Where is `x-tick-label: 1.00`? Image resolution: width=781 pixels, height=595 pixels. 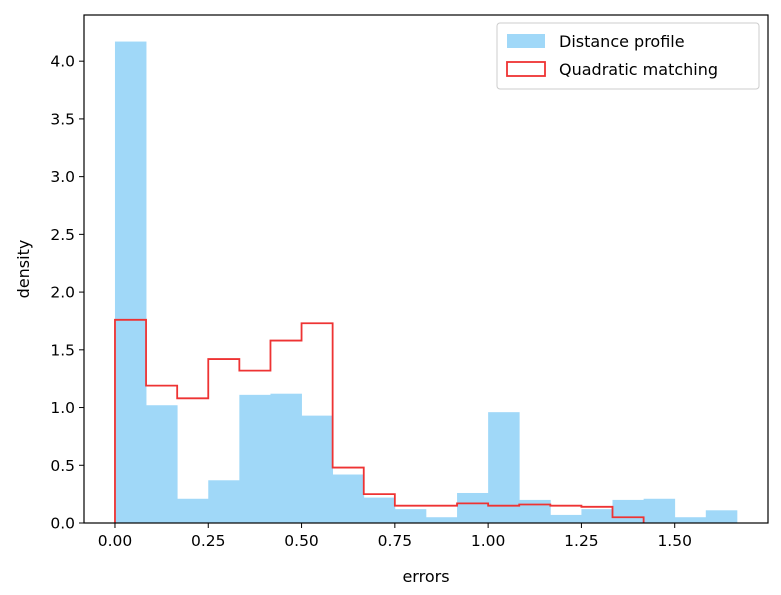 x-tick-label: 1.00 is located at coordinates (488, 541).